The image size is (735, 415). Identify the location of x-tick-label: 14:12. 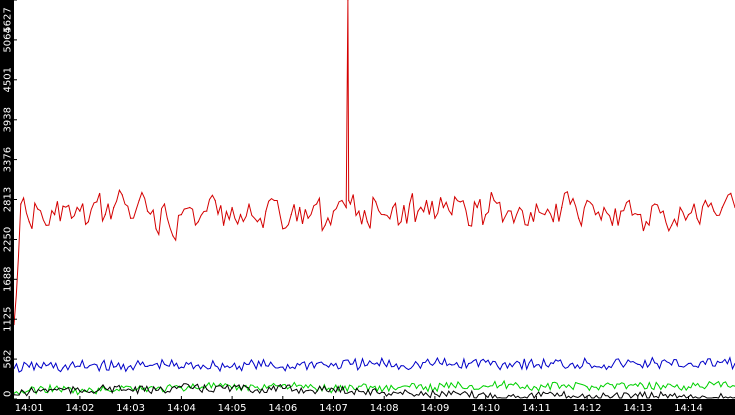
(587, 408).